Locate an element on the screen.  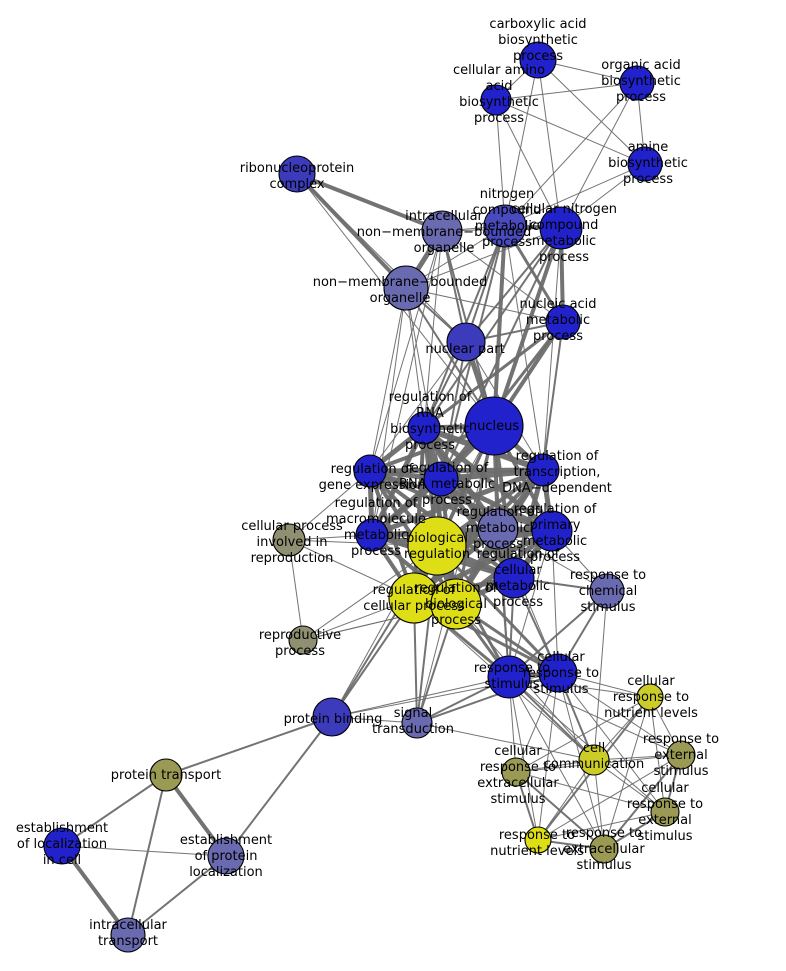
node-label-line: extracellular is located at coordinates (604, 849).